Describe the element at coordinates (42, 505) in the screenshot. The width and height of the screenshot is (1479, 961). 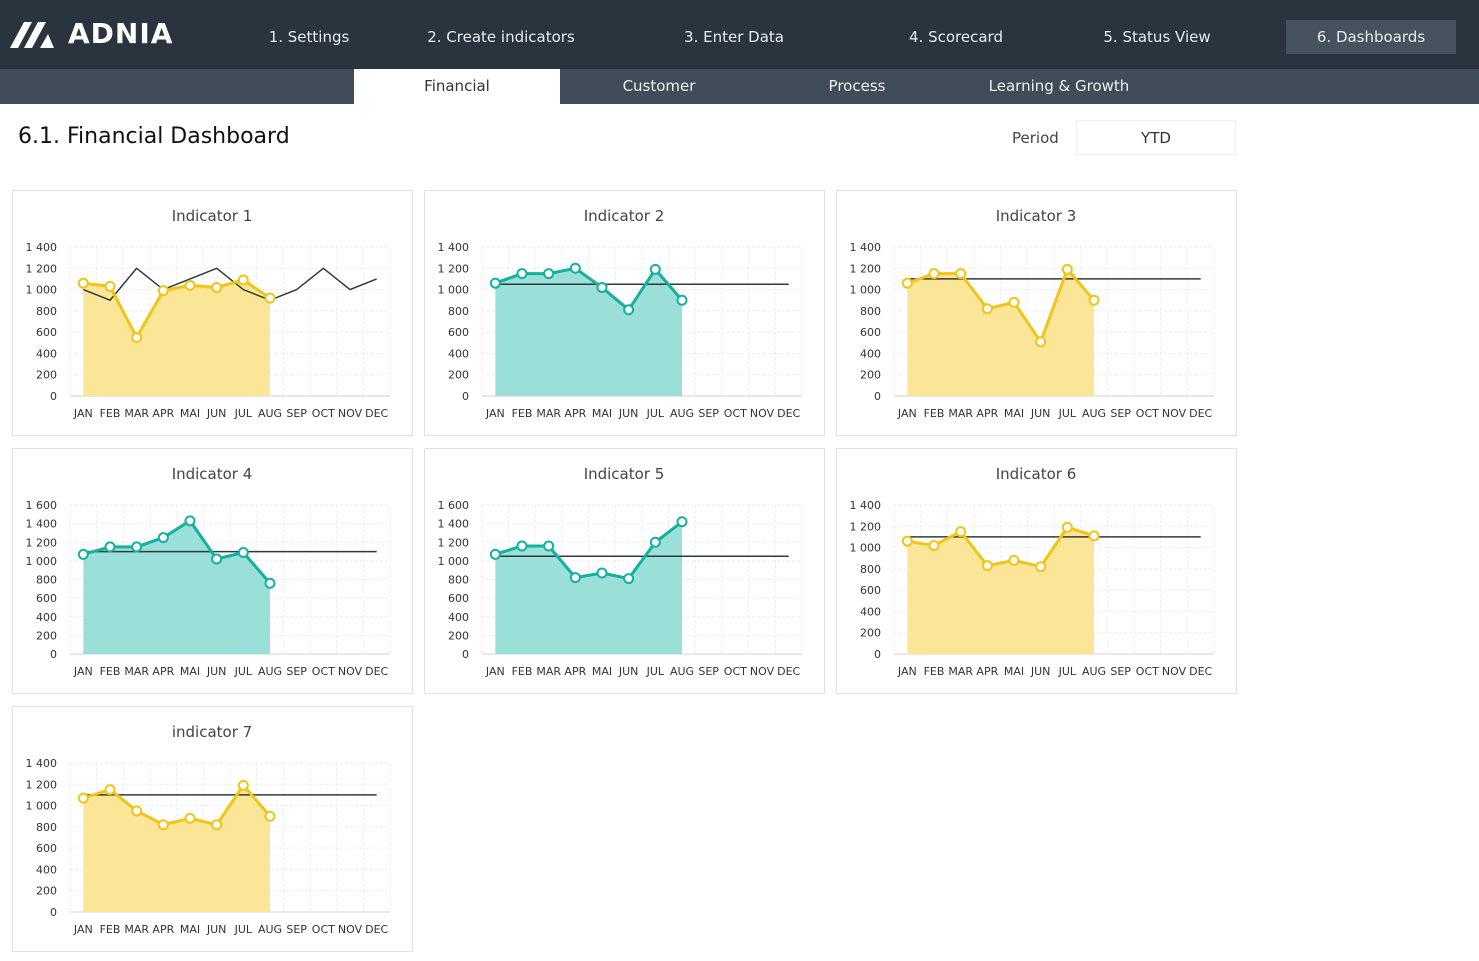
I see `y-tick-label: 1 600` at that location.